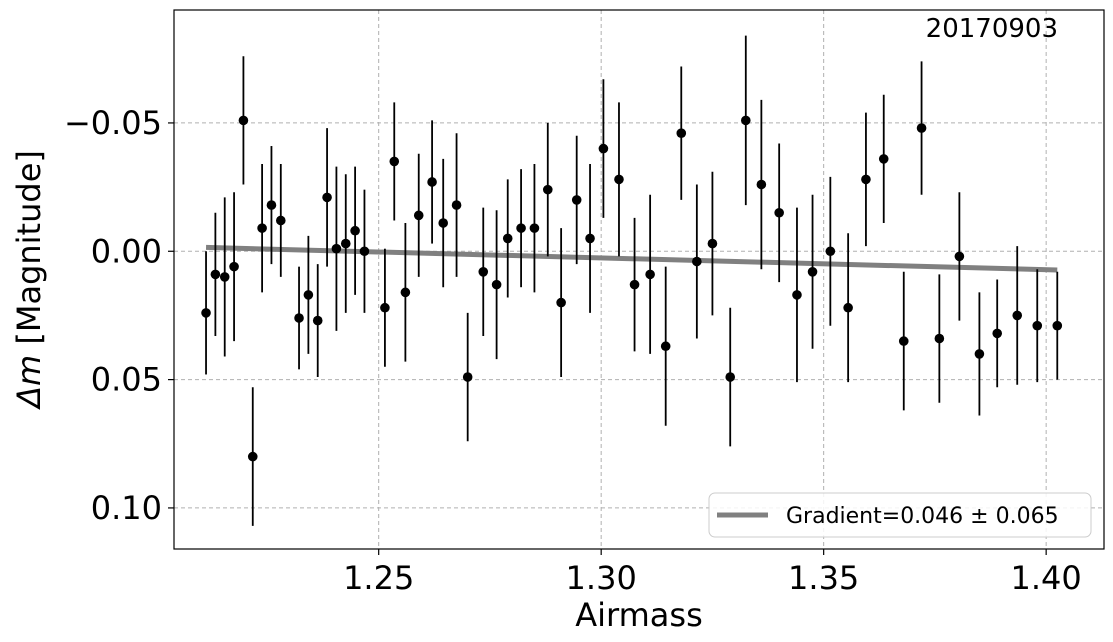 This screenshot has height=642, width=1113. I want to click on legend-entry-fit: Gradient=0.046 ± 0.065, so click(922, 516).